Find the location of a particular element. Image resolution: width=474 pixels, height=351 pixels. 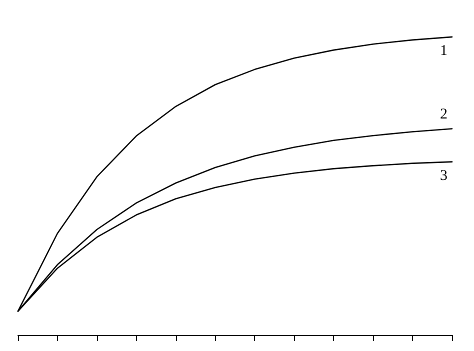

series-label: 2 is located at coordinates (444, 114).